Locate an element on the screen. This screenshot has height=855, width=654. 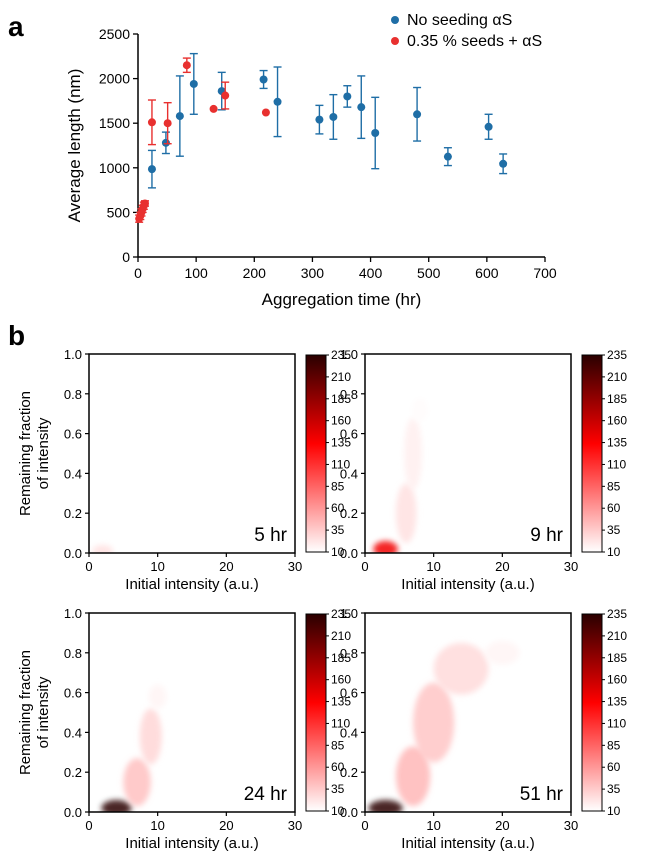
colorbar-tick-label: 35 is located at coordinates (614, 789).